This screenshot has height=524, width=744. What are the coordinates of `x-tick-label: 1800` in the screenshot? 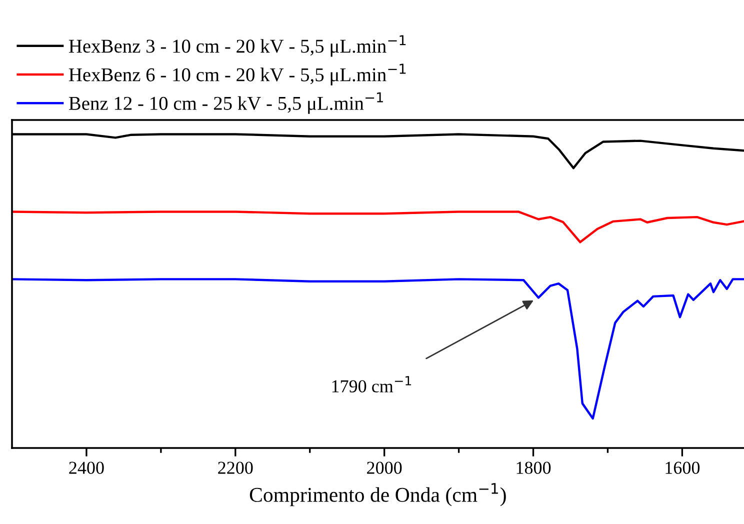 It's located at (533, 468).